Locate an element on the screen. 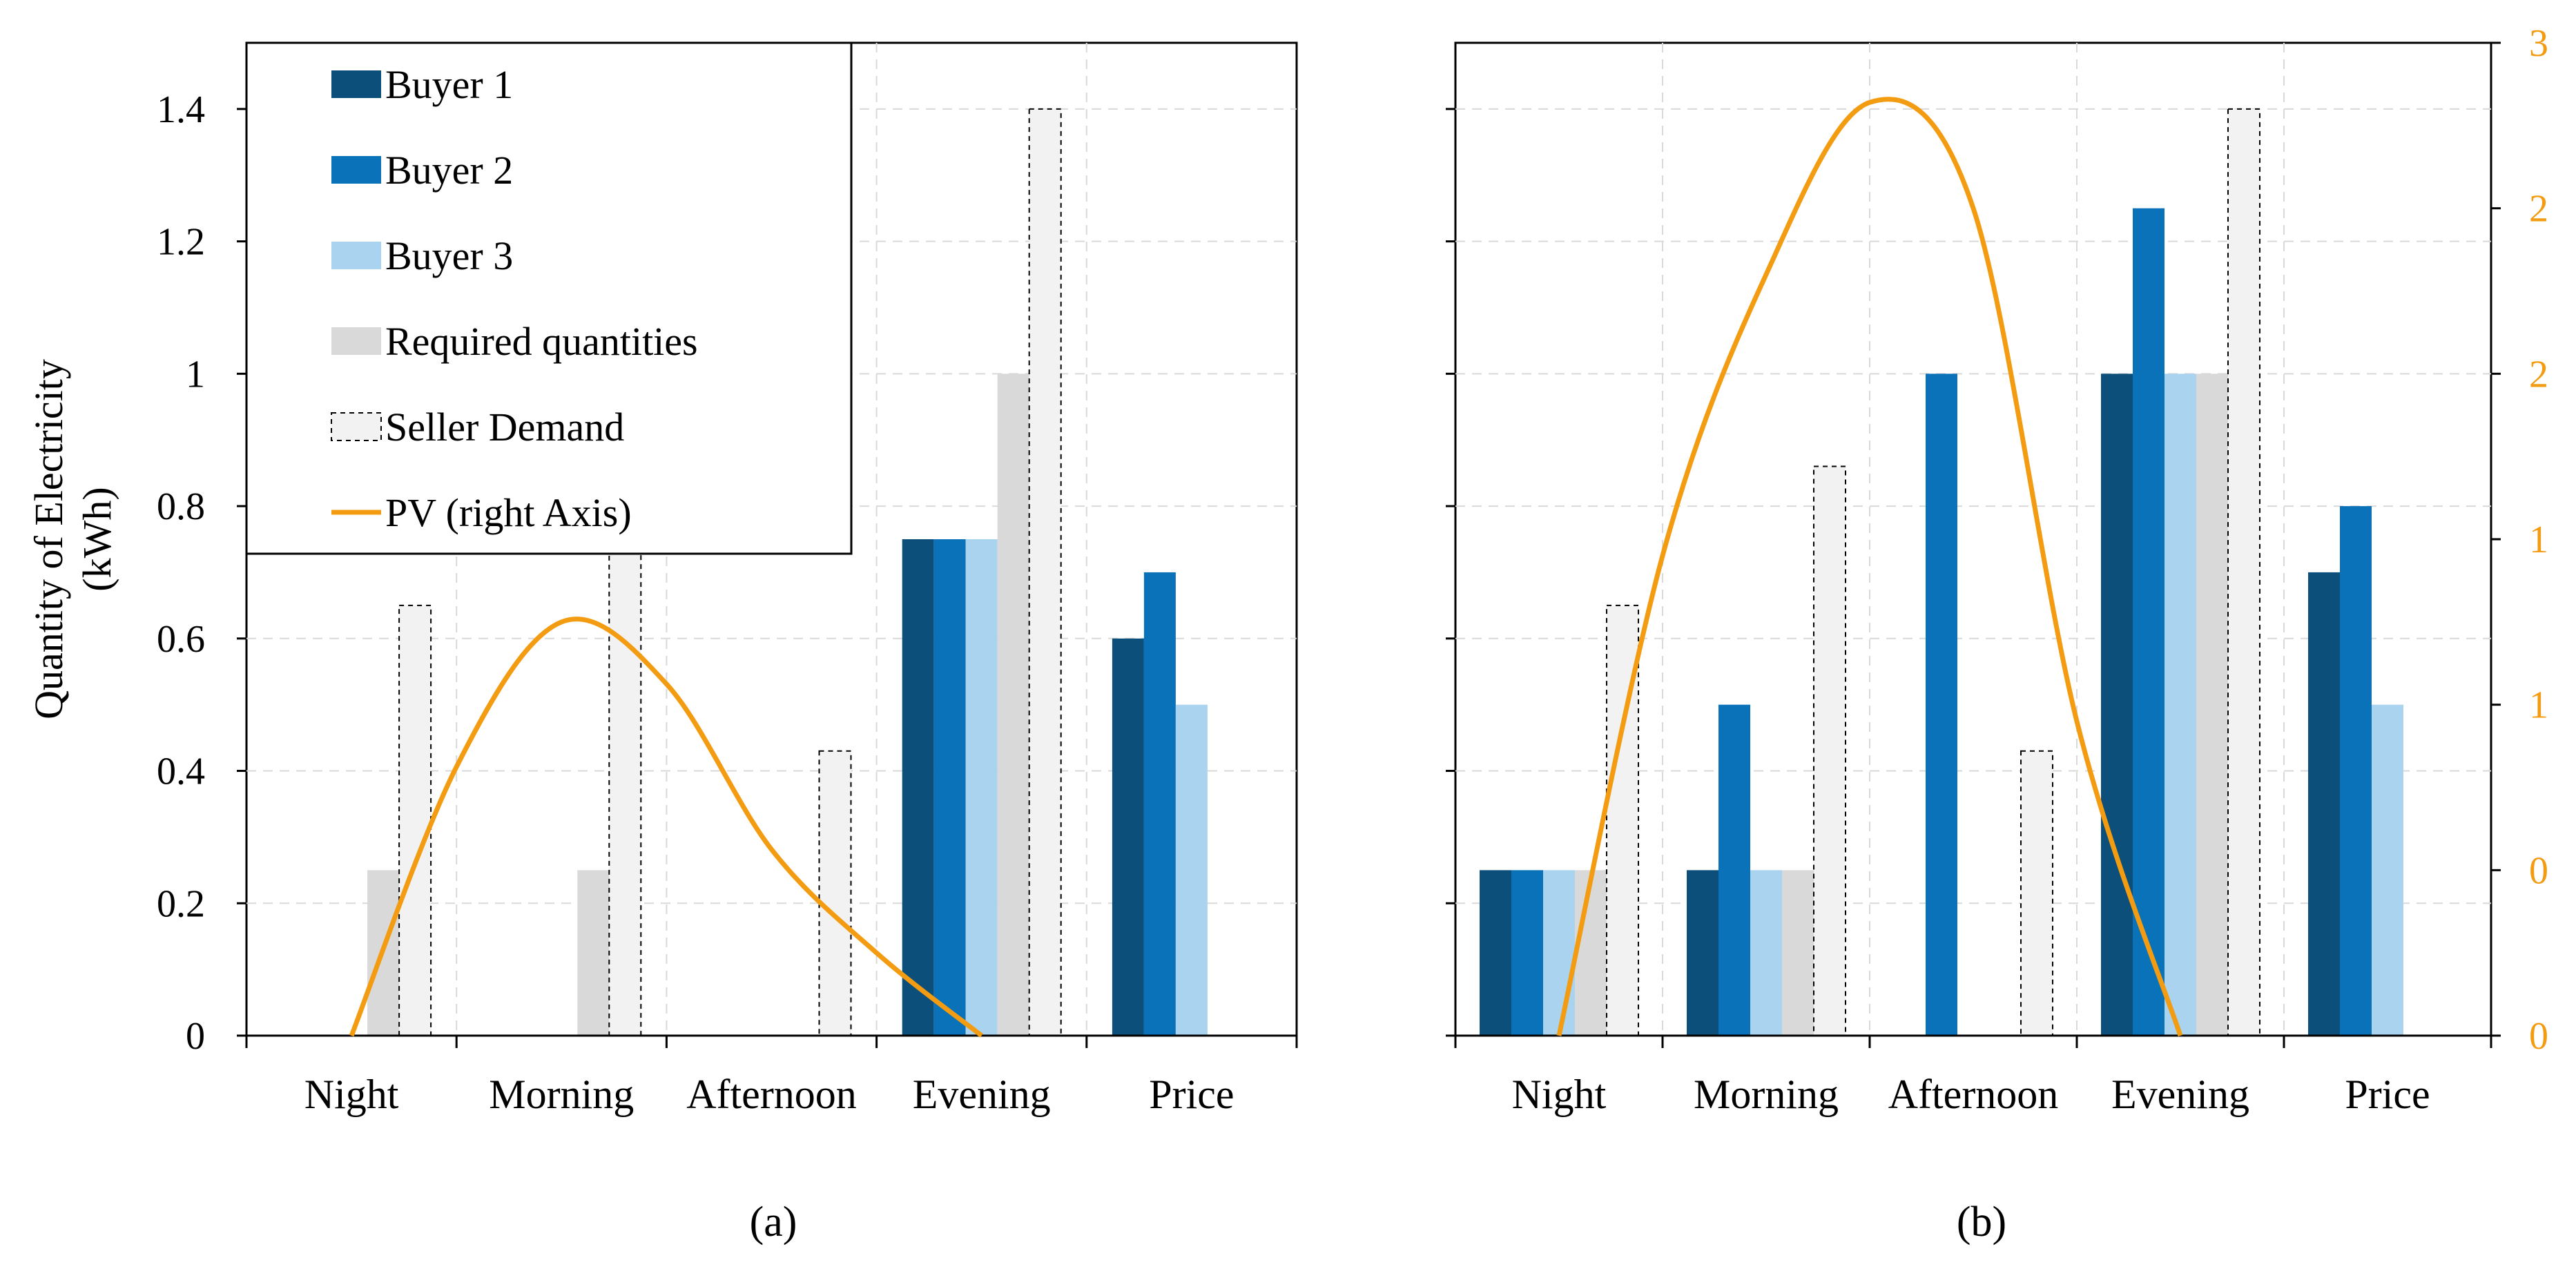  y-axis-title: Quantity of Electricity(kWh) is located at coordinates (73, 539).